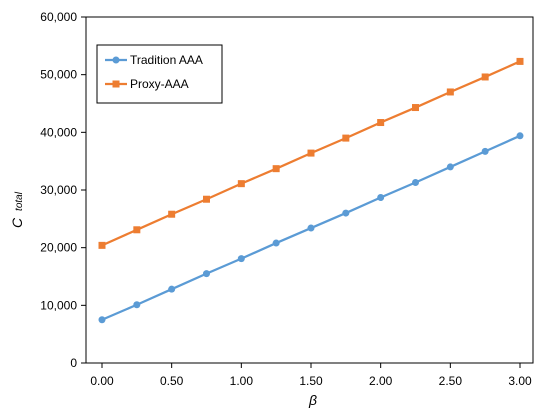 Image resolution: width=535 pixels, height=413 pixels. I want to click on legend: Tradition AAA Proxy-AAA, so click(159, 74).